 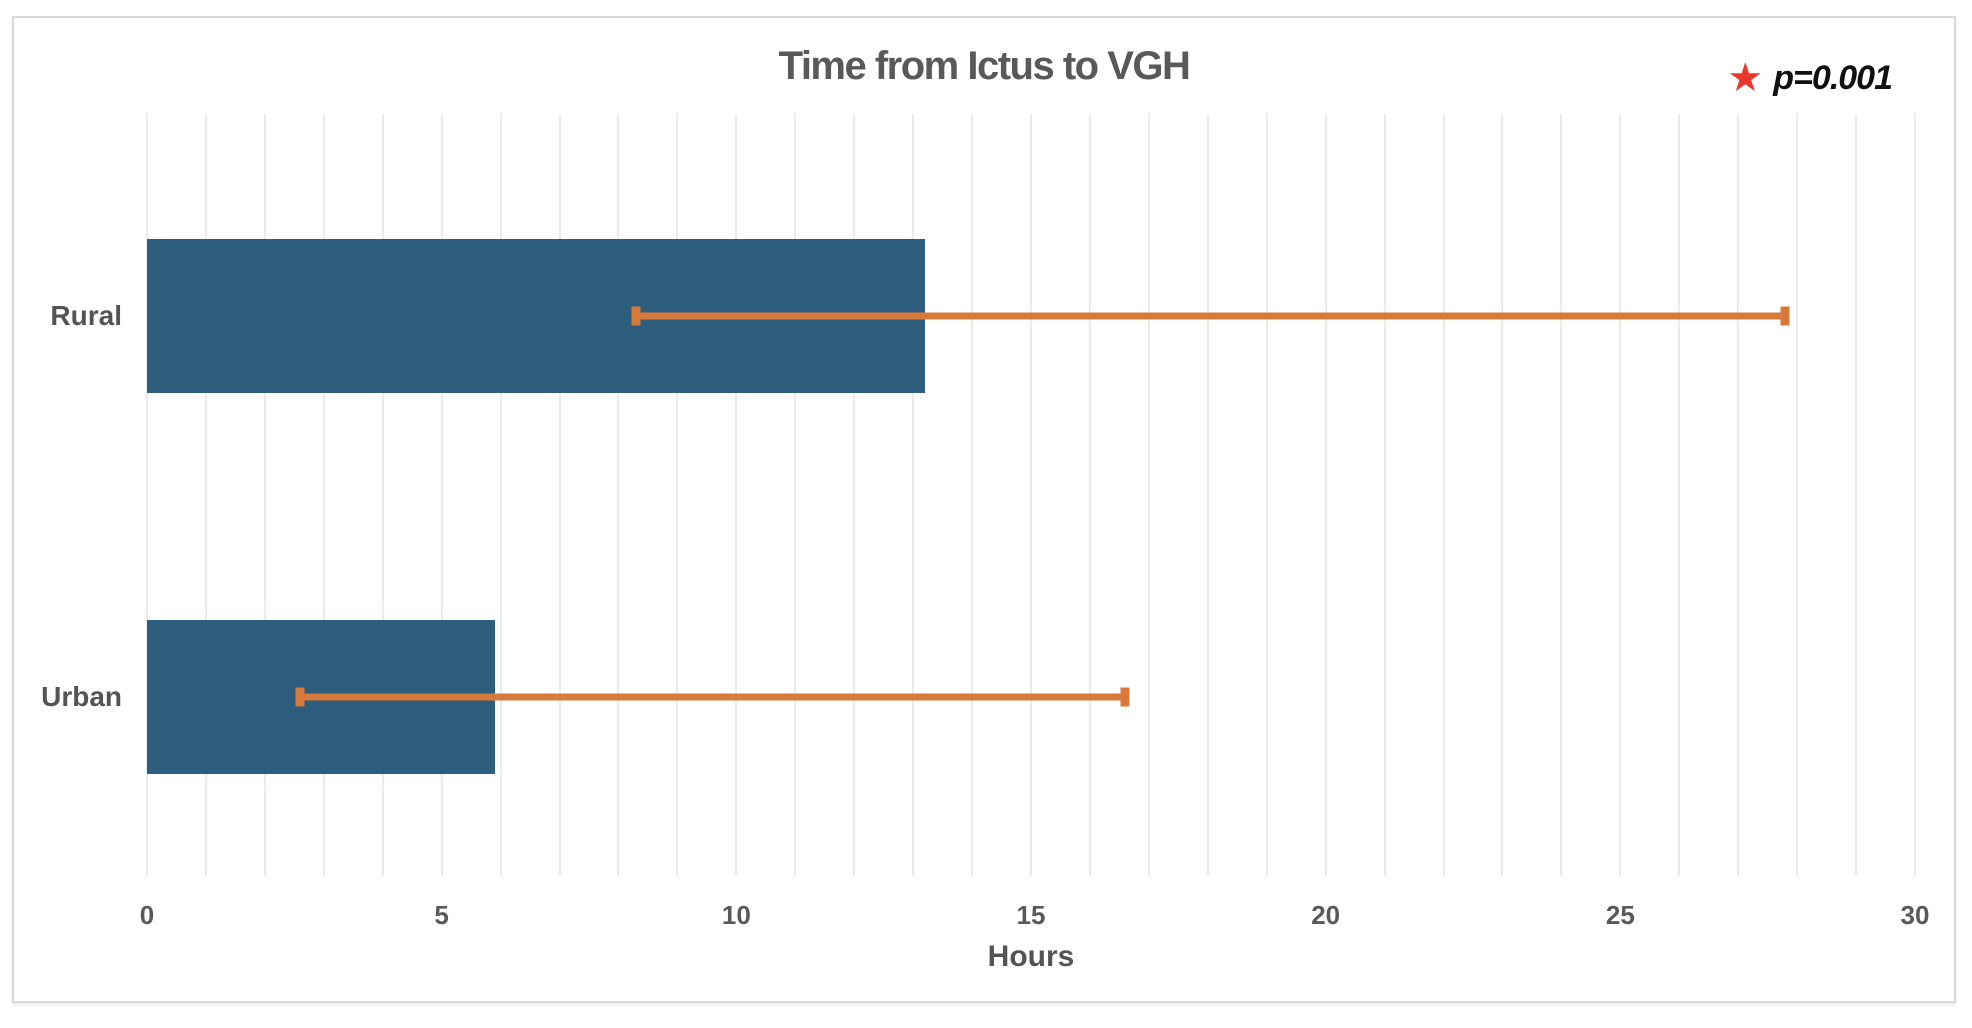 What do you see at coordinates (636, 316) in the screenshot?
I see `error-bar-cap-rural-low` at bounding box center [636, 316].